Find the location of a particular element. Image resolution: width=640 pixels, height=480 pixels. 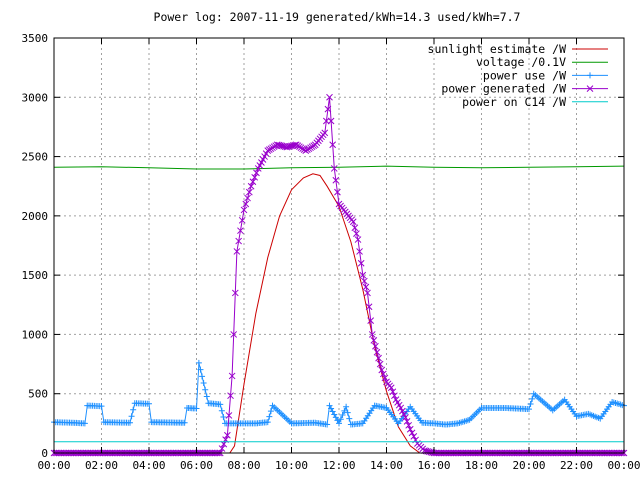

legend-label: power on C14 /W is located at coordinates (514, 102).